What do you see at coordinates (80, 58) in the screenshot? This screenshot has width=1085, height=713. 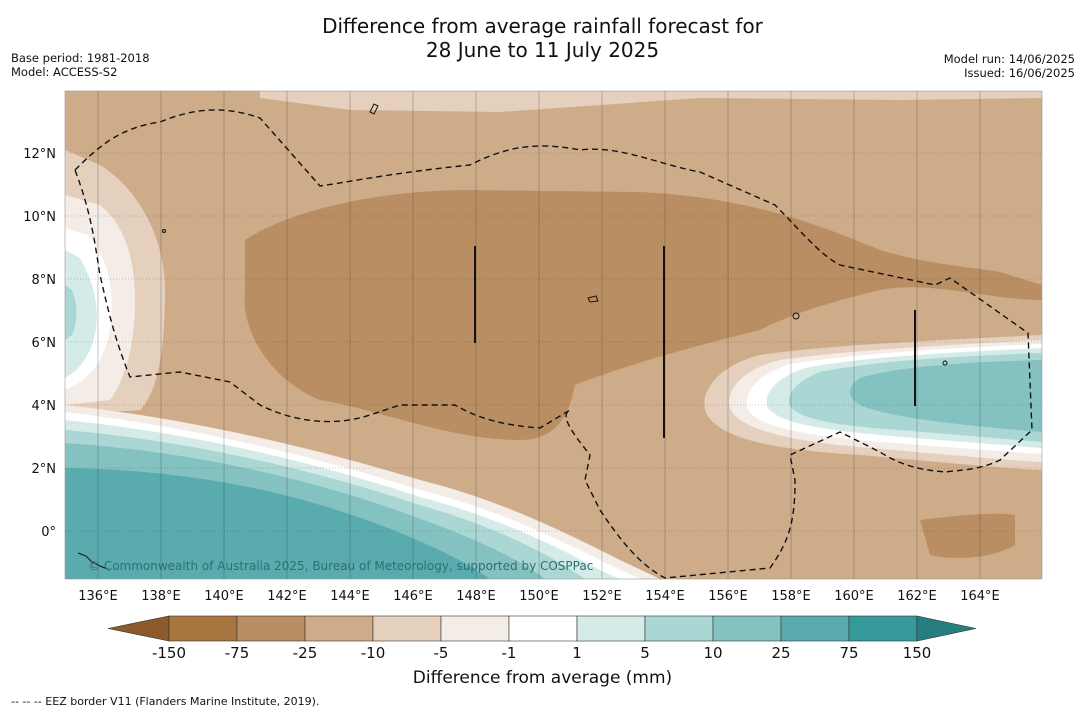 I see `base-period: Base period: 1981-2018` at bounding box center [80, 58].